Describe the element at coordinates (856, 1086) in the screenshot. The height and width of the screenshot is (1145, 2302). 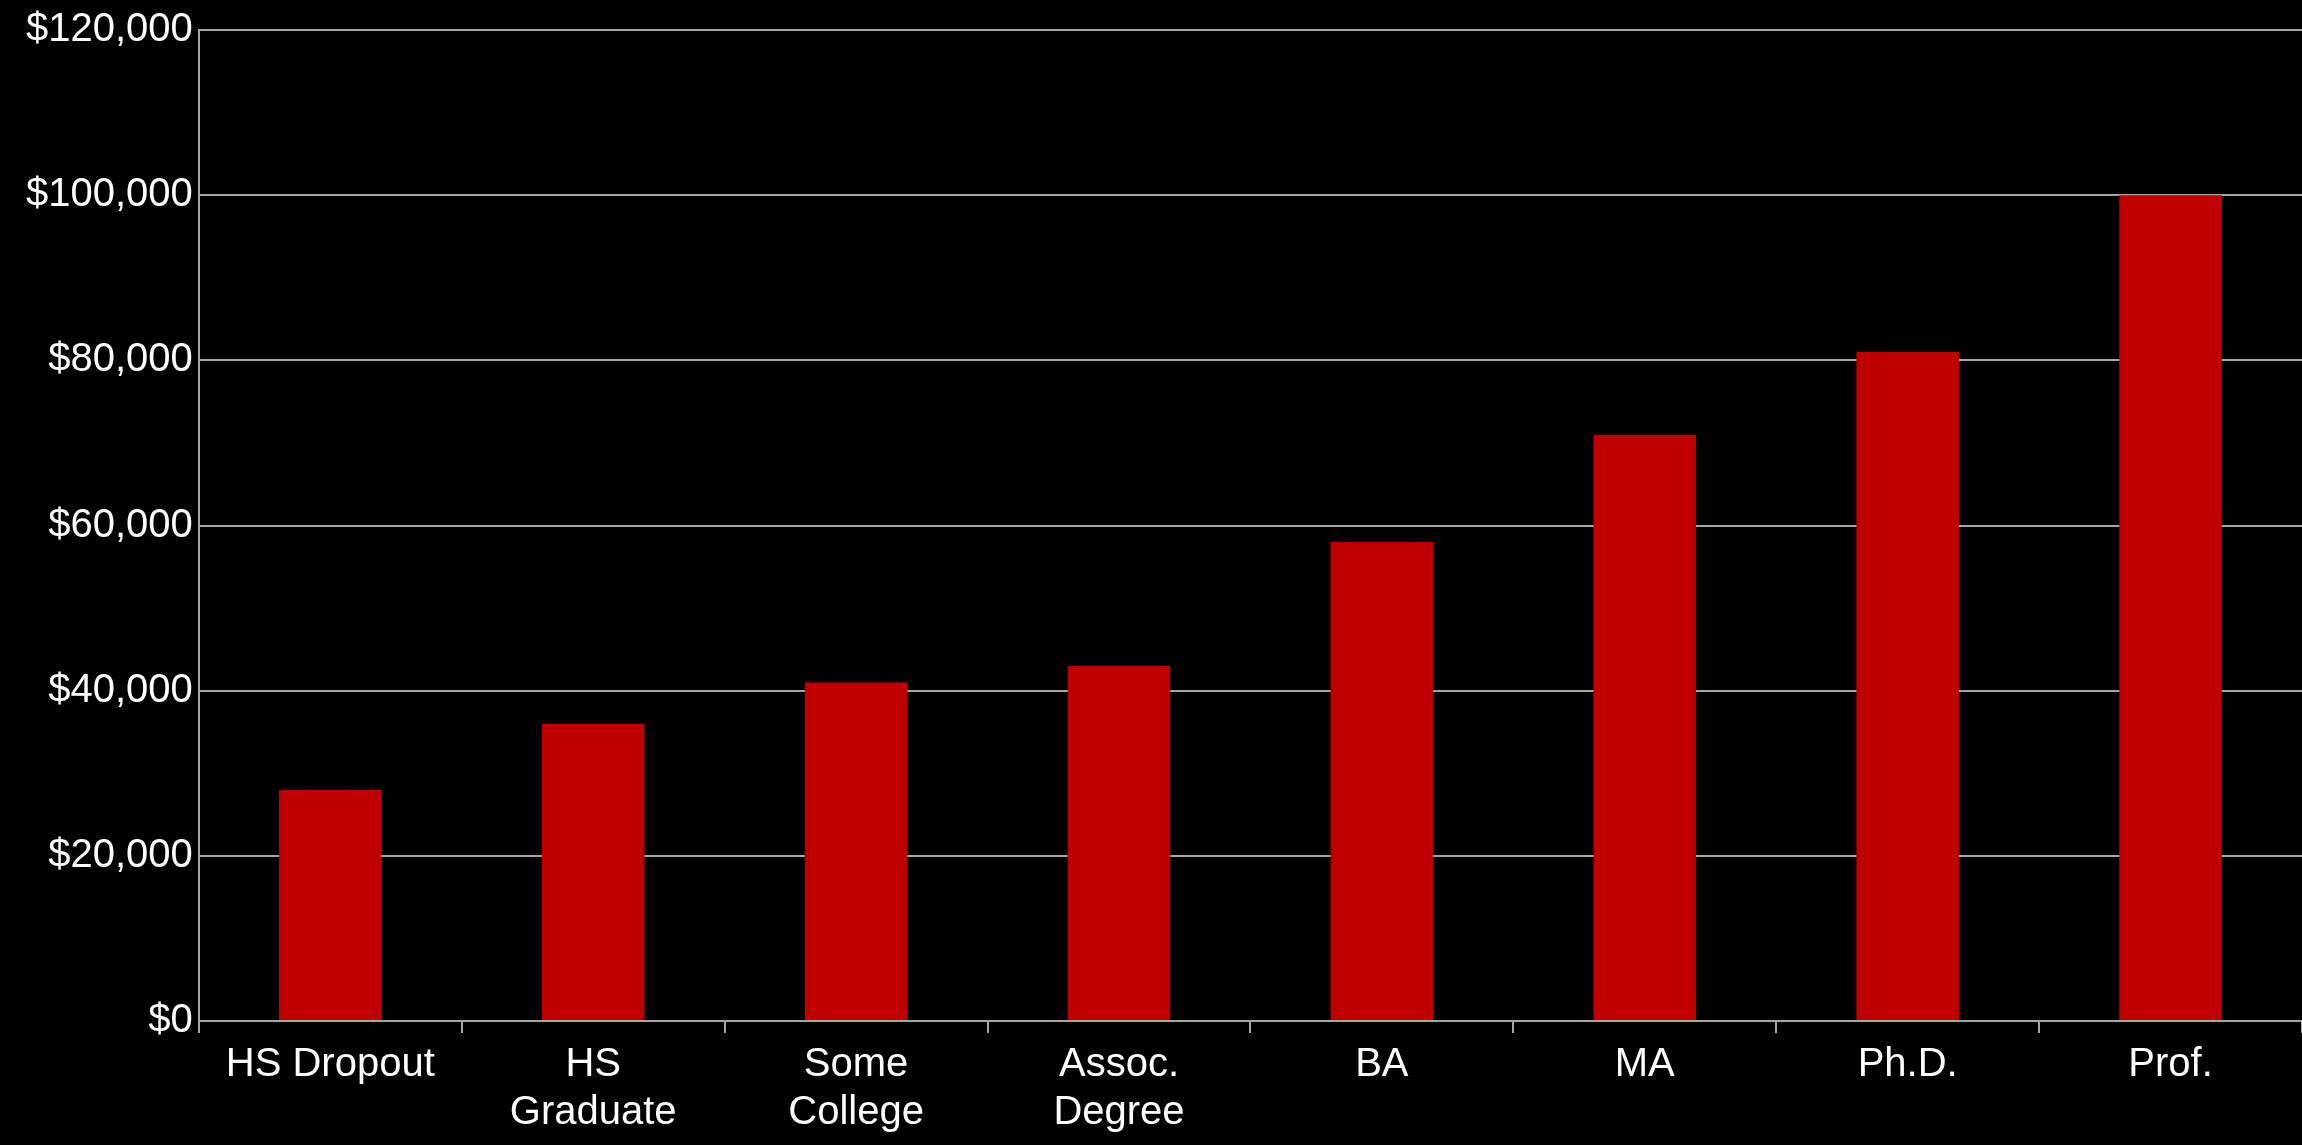
I see `x-tick-label: Some College` at that location.